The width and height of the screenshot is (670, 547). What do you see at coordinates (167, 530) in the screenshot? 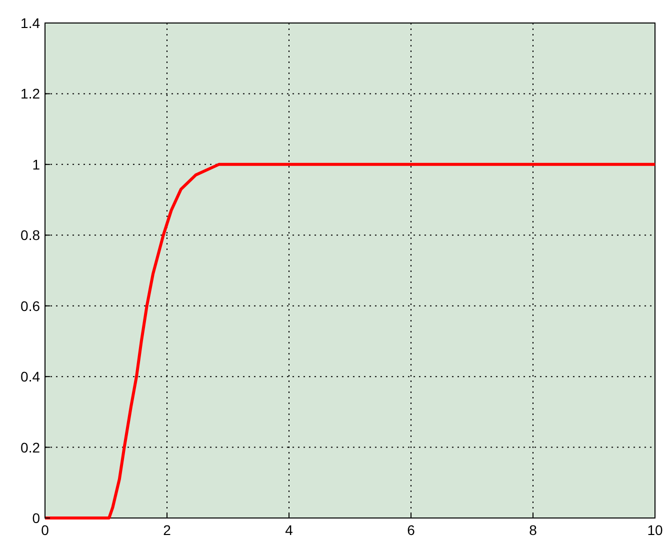
I see `x-tick-label: 2` at bounding box center [167, 530].